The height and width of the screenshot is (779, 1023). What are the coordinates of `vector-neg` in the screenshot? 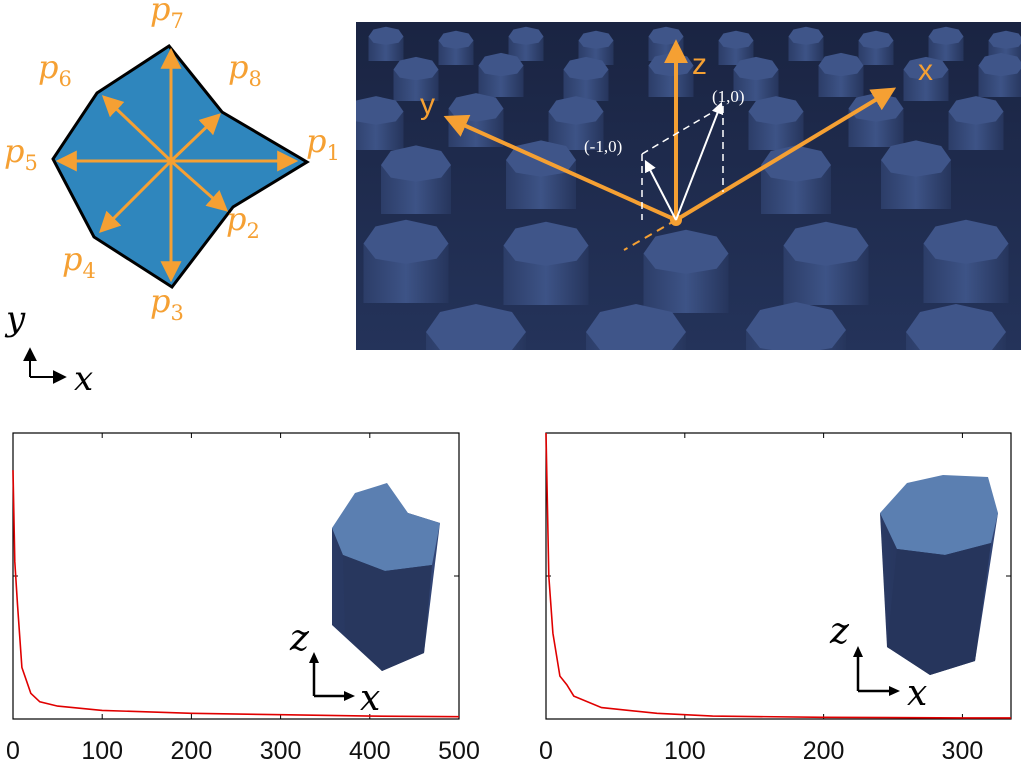 It's located at (660, 190).